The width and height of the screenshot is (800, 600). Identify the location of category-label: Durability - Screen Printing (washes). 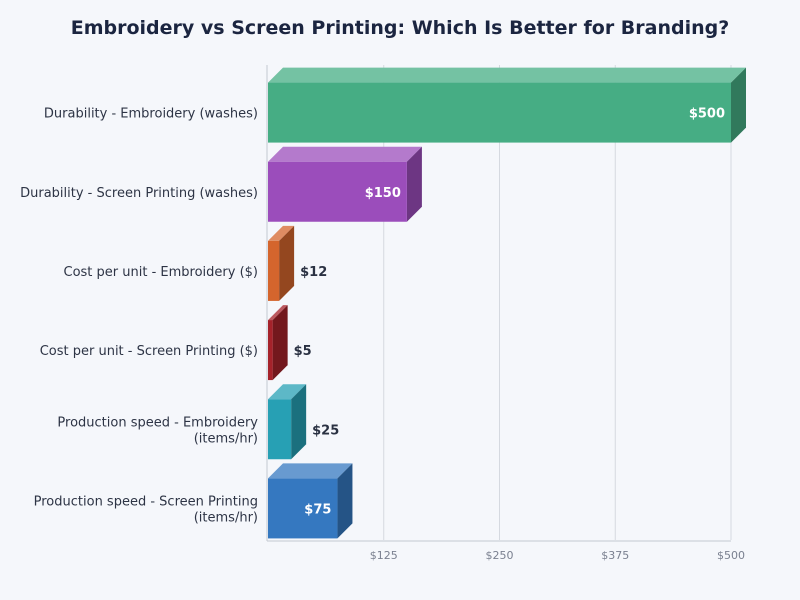
(139, 193).